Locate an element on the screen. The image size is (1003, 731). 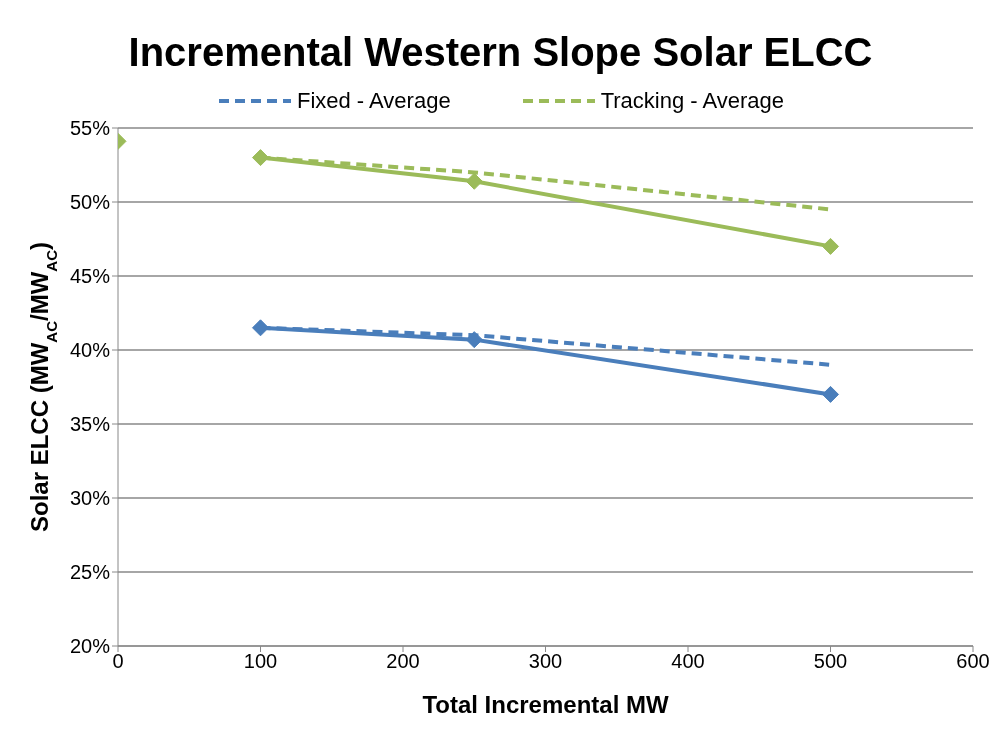
y-tick-label: 25% is located at coordinates (90, 572).